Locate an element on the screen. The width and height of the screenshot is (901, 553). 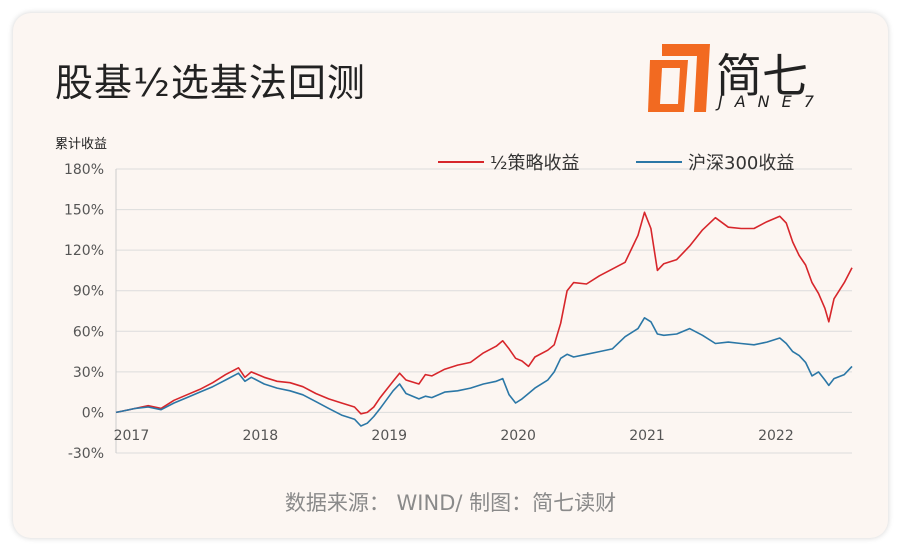
logo-subtitle: JANE7 is located at coordinates (772, 101).